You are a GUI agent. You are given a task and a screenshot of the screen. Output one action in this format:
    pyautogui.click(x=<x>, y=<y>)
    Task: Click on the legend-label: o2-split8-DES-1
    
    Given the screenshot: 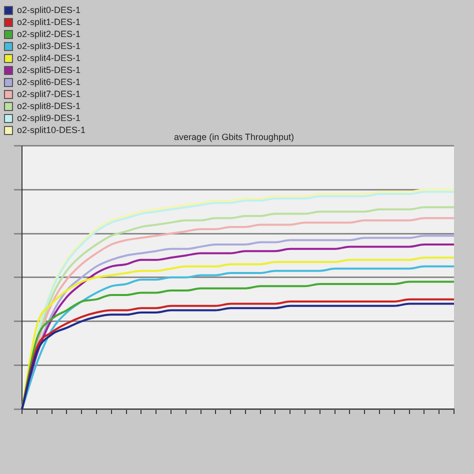 What is the action you would take?
    pyautogui.click(x=49, y=106)
    